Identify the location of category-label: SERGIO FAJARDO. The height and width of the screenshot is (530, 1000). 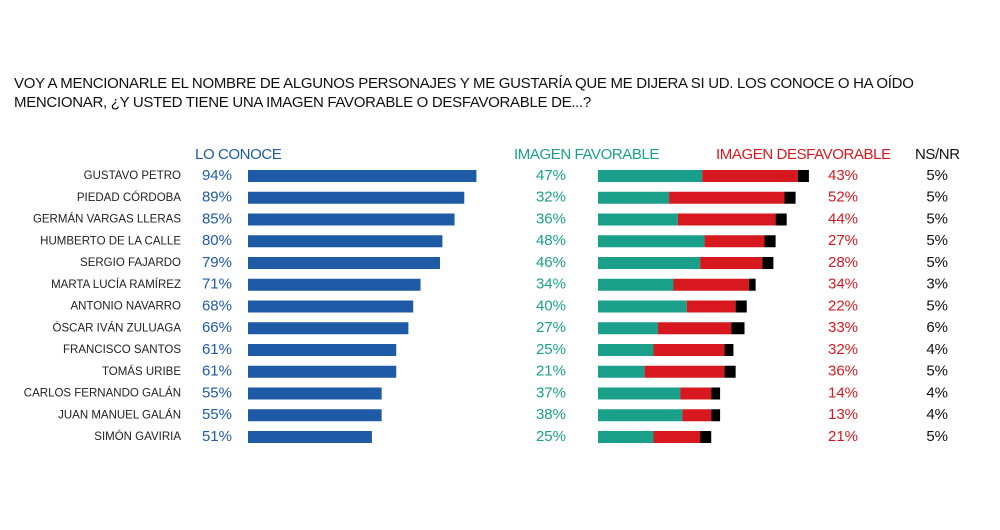
(130, 263).